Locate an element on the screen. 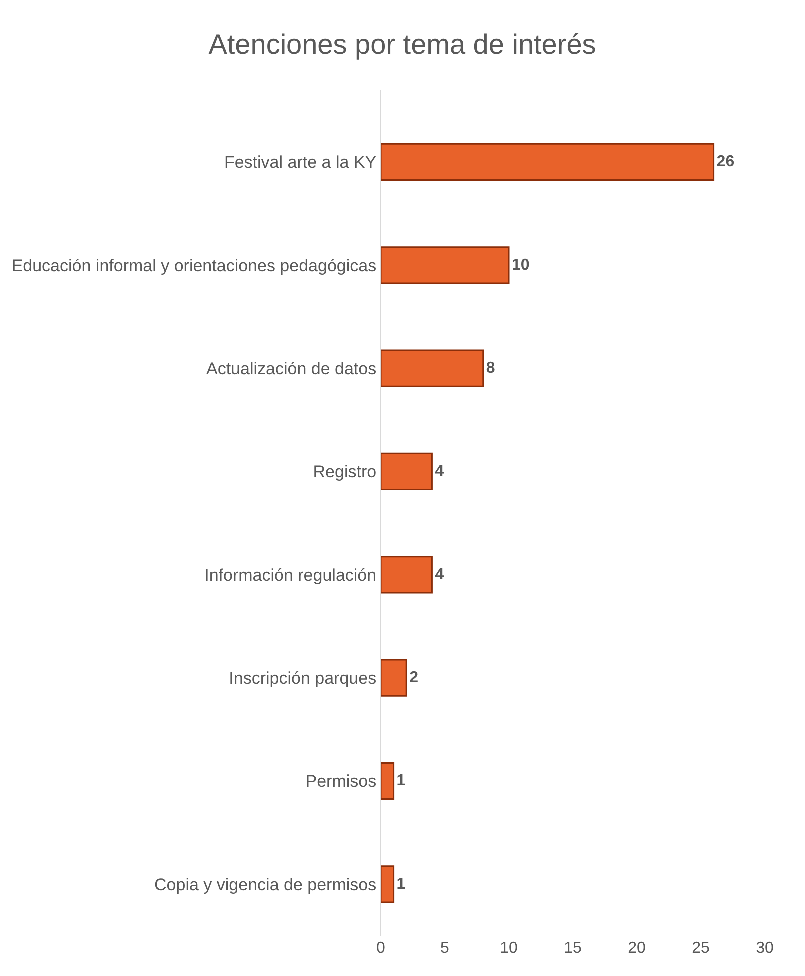 This screenshot has width=805, height=976. x-tick-label: 30 is located at coordinates (765, 948).